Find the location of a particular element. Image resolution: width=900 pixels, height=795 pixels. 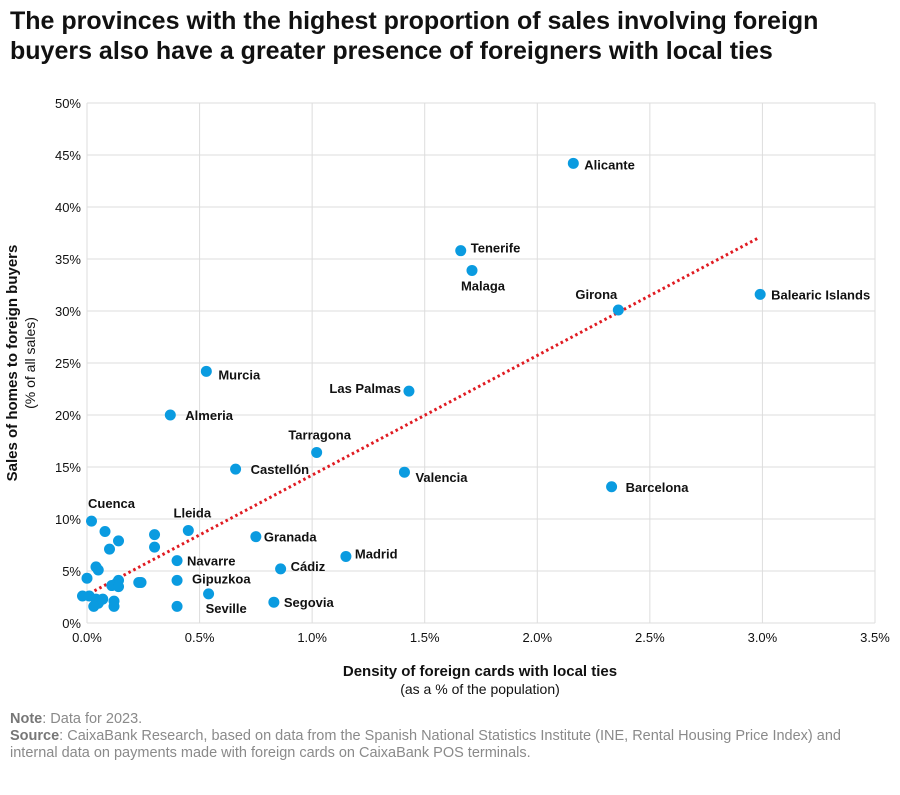

data-point-alicante is located at coordinates (573, 163).